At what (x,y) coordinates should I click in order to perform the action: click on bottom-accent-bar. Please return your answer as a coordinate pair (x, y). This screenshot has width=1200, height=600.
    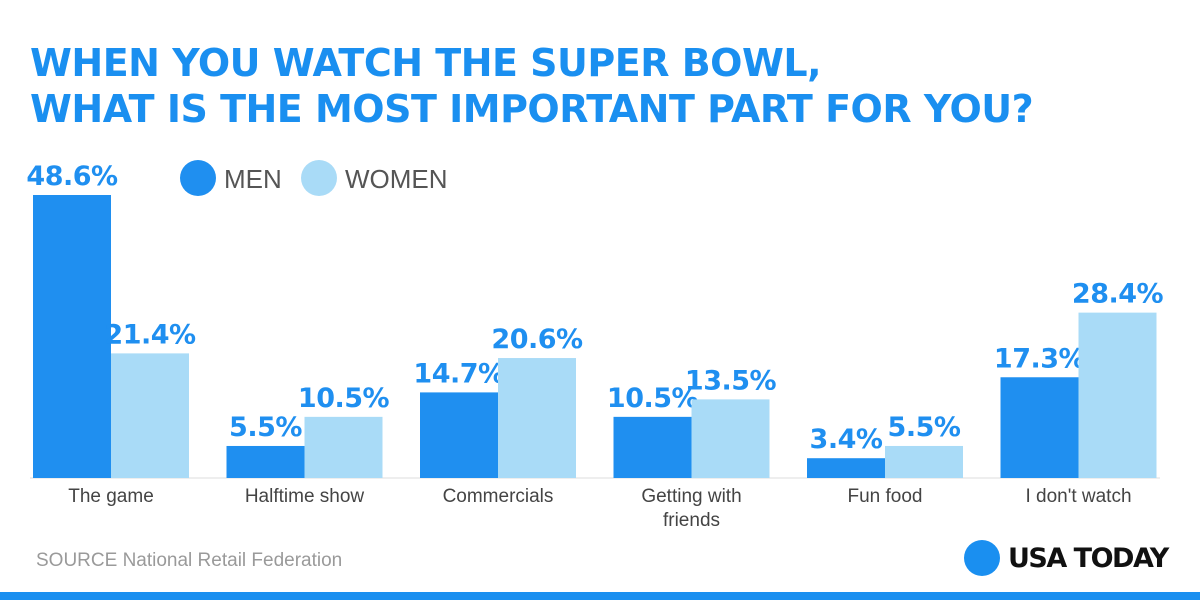
    Looking at the image, I should click on (600, 596).